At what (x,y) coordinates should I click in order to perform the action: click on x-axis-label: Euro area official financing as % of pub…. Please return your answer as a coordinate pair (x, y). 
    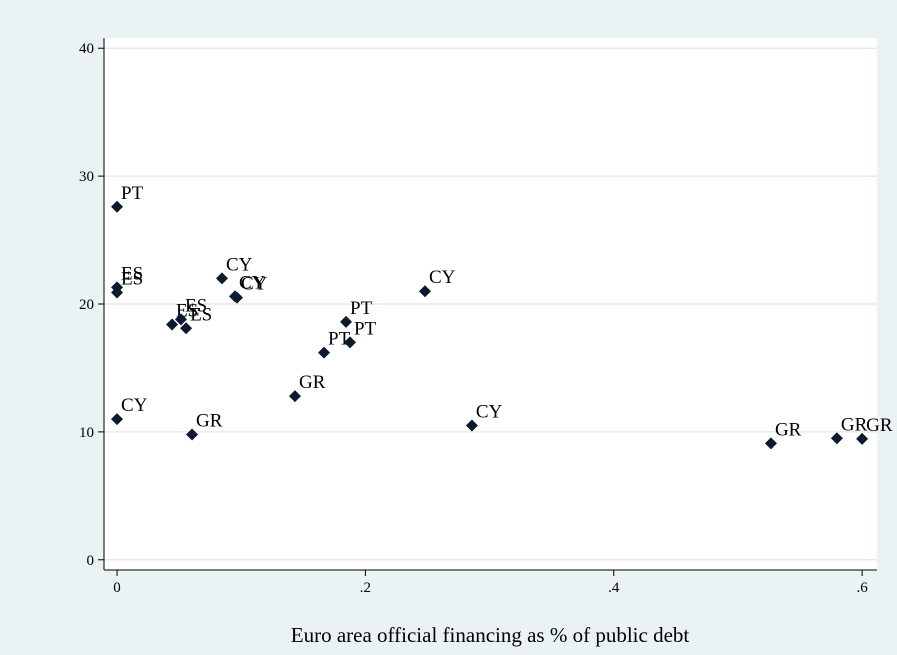
    Looking at the image, I should click on (490, 635).